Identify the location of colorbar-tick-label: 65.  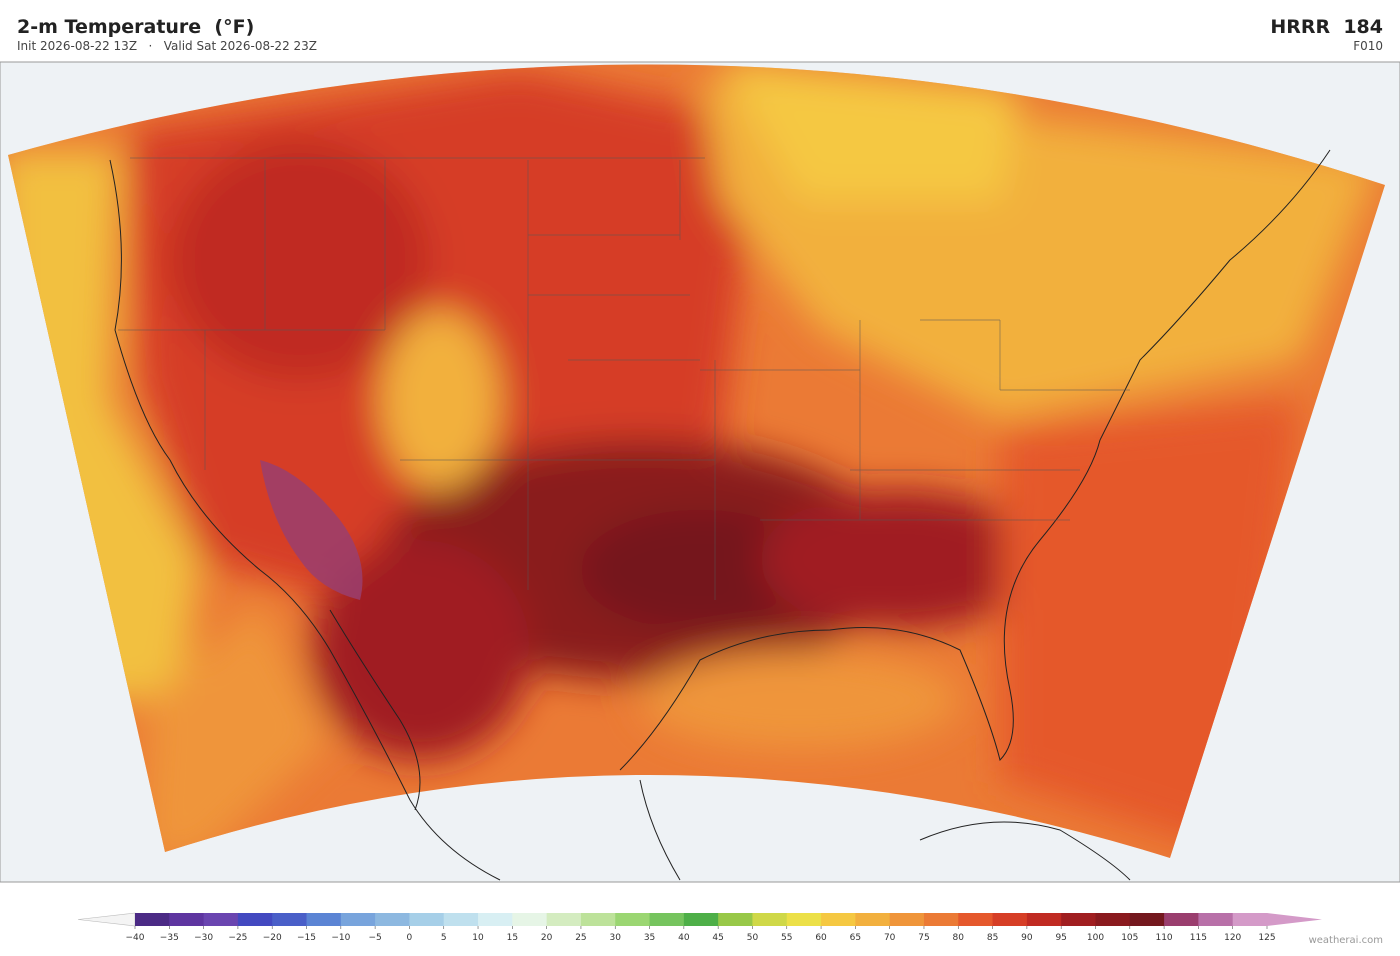
(855, 938).